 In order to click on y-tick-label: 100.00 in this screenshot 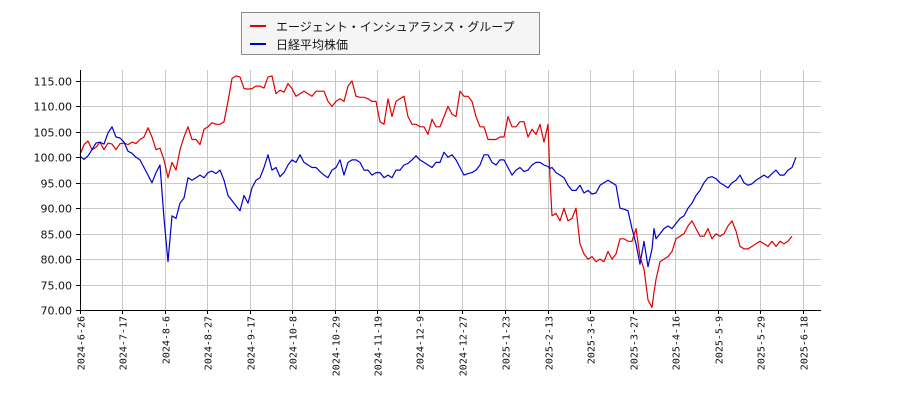, I will do `click(53, 158)`.